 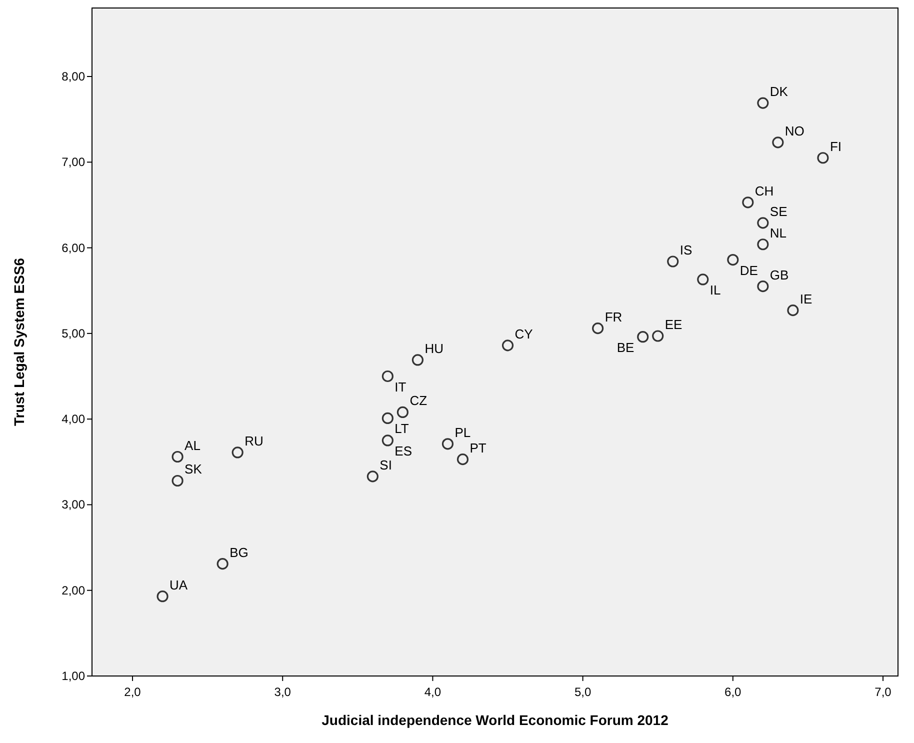 What do you see at coordinates (495, 720) in the screenshot?
I see `x-axis-title: Judicial independence World Economic Forum 2012` at bounding box center [495, 720].